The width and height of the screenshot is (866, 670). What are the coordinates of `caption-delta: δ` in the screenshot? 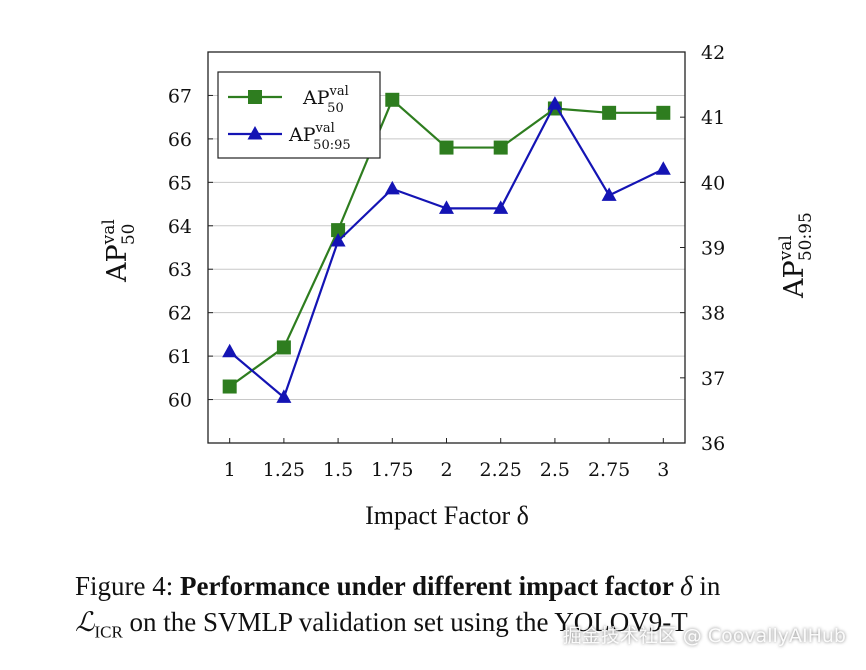 It's located at (686, 586).